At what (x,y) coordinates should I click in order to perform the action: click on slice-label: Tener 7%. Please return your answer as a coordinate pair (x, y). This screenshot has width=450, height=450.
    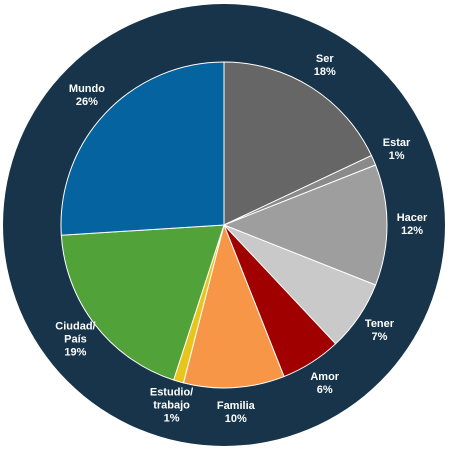
    Looking at the image, I should click on (379, 331).